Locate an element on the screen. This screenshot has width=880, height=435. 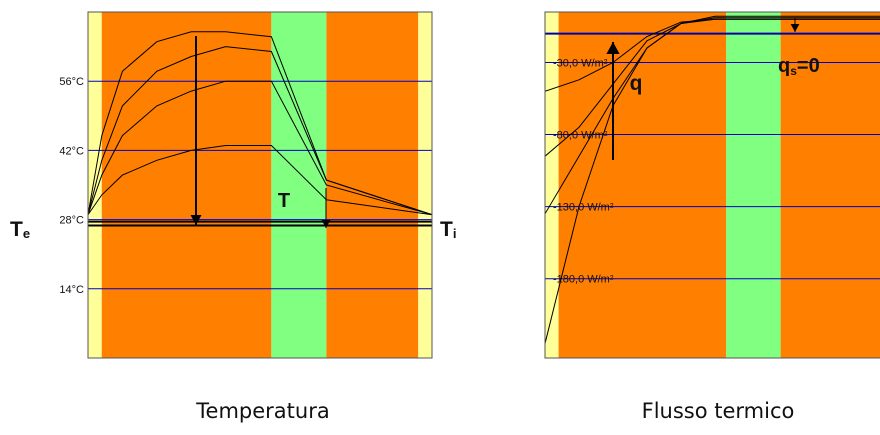
external-temp-label: Te is located at coordinates (20, 229).